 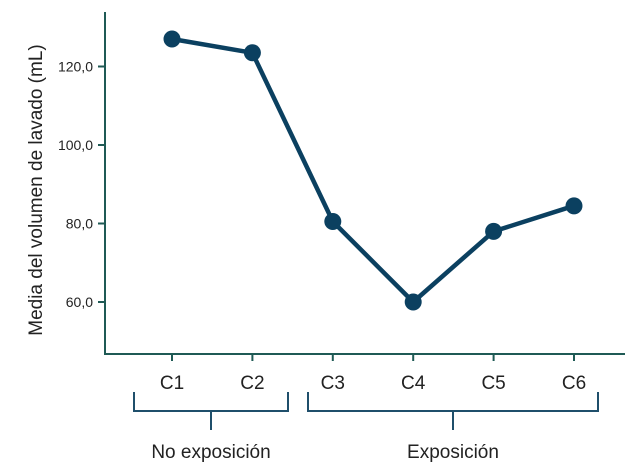 What do you see at coordinates (373, 374) in the screenshot?
I see `x-ticks: C1 C2 C3 C4 C5 C6` at bounding box center [373, 374].